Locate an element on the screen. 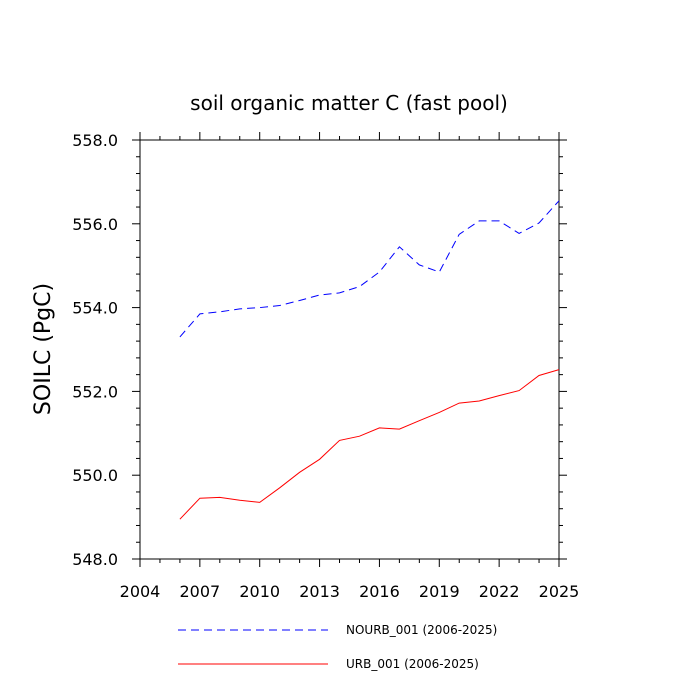  chart-title: soil organic matter C (fast pool) is located at coordinates (349, 103).